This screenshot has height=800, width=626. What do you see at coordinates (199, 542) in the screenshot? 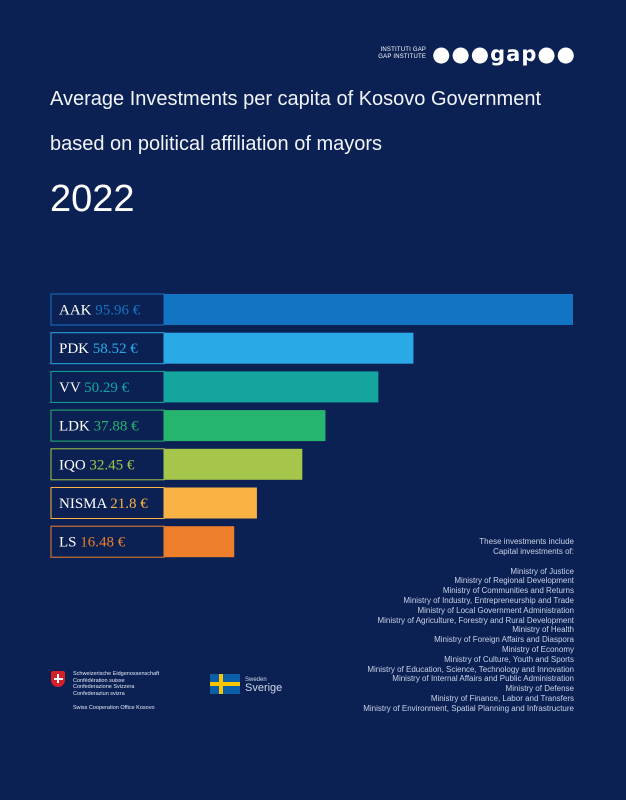
I see `bar-ls` at bounding box center [199, 542].